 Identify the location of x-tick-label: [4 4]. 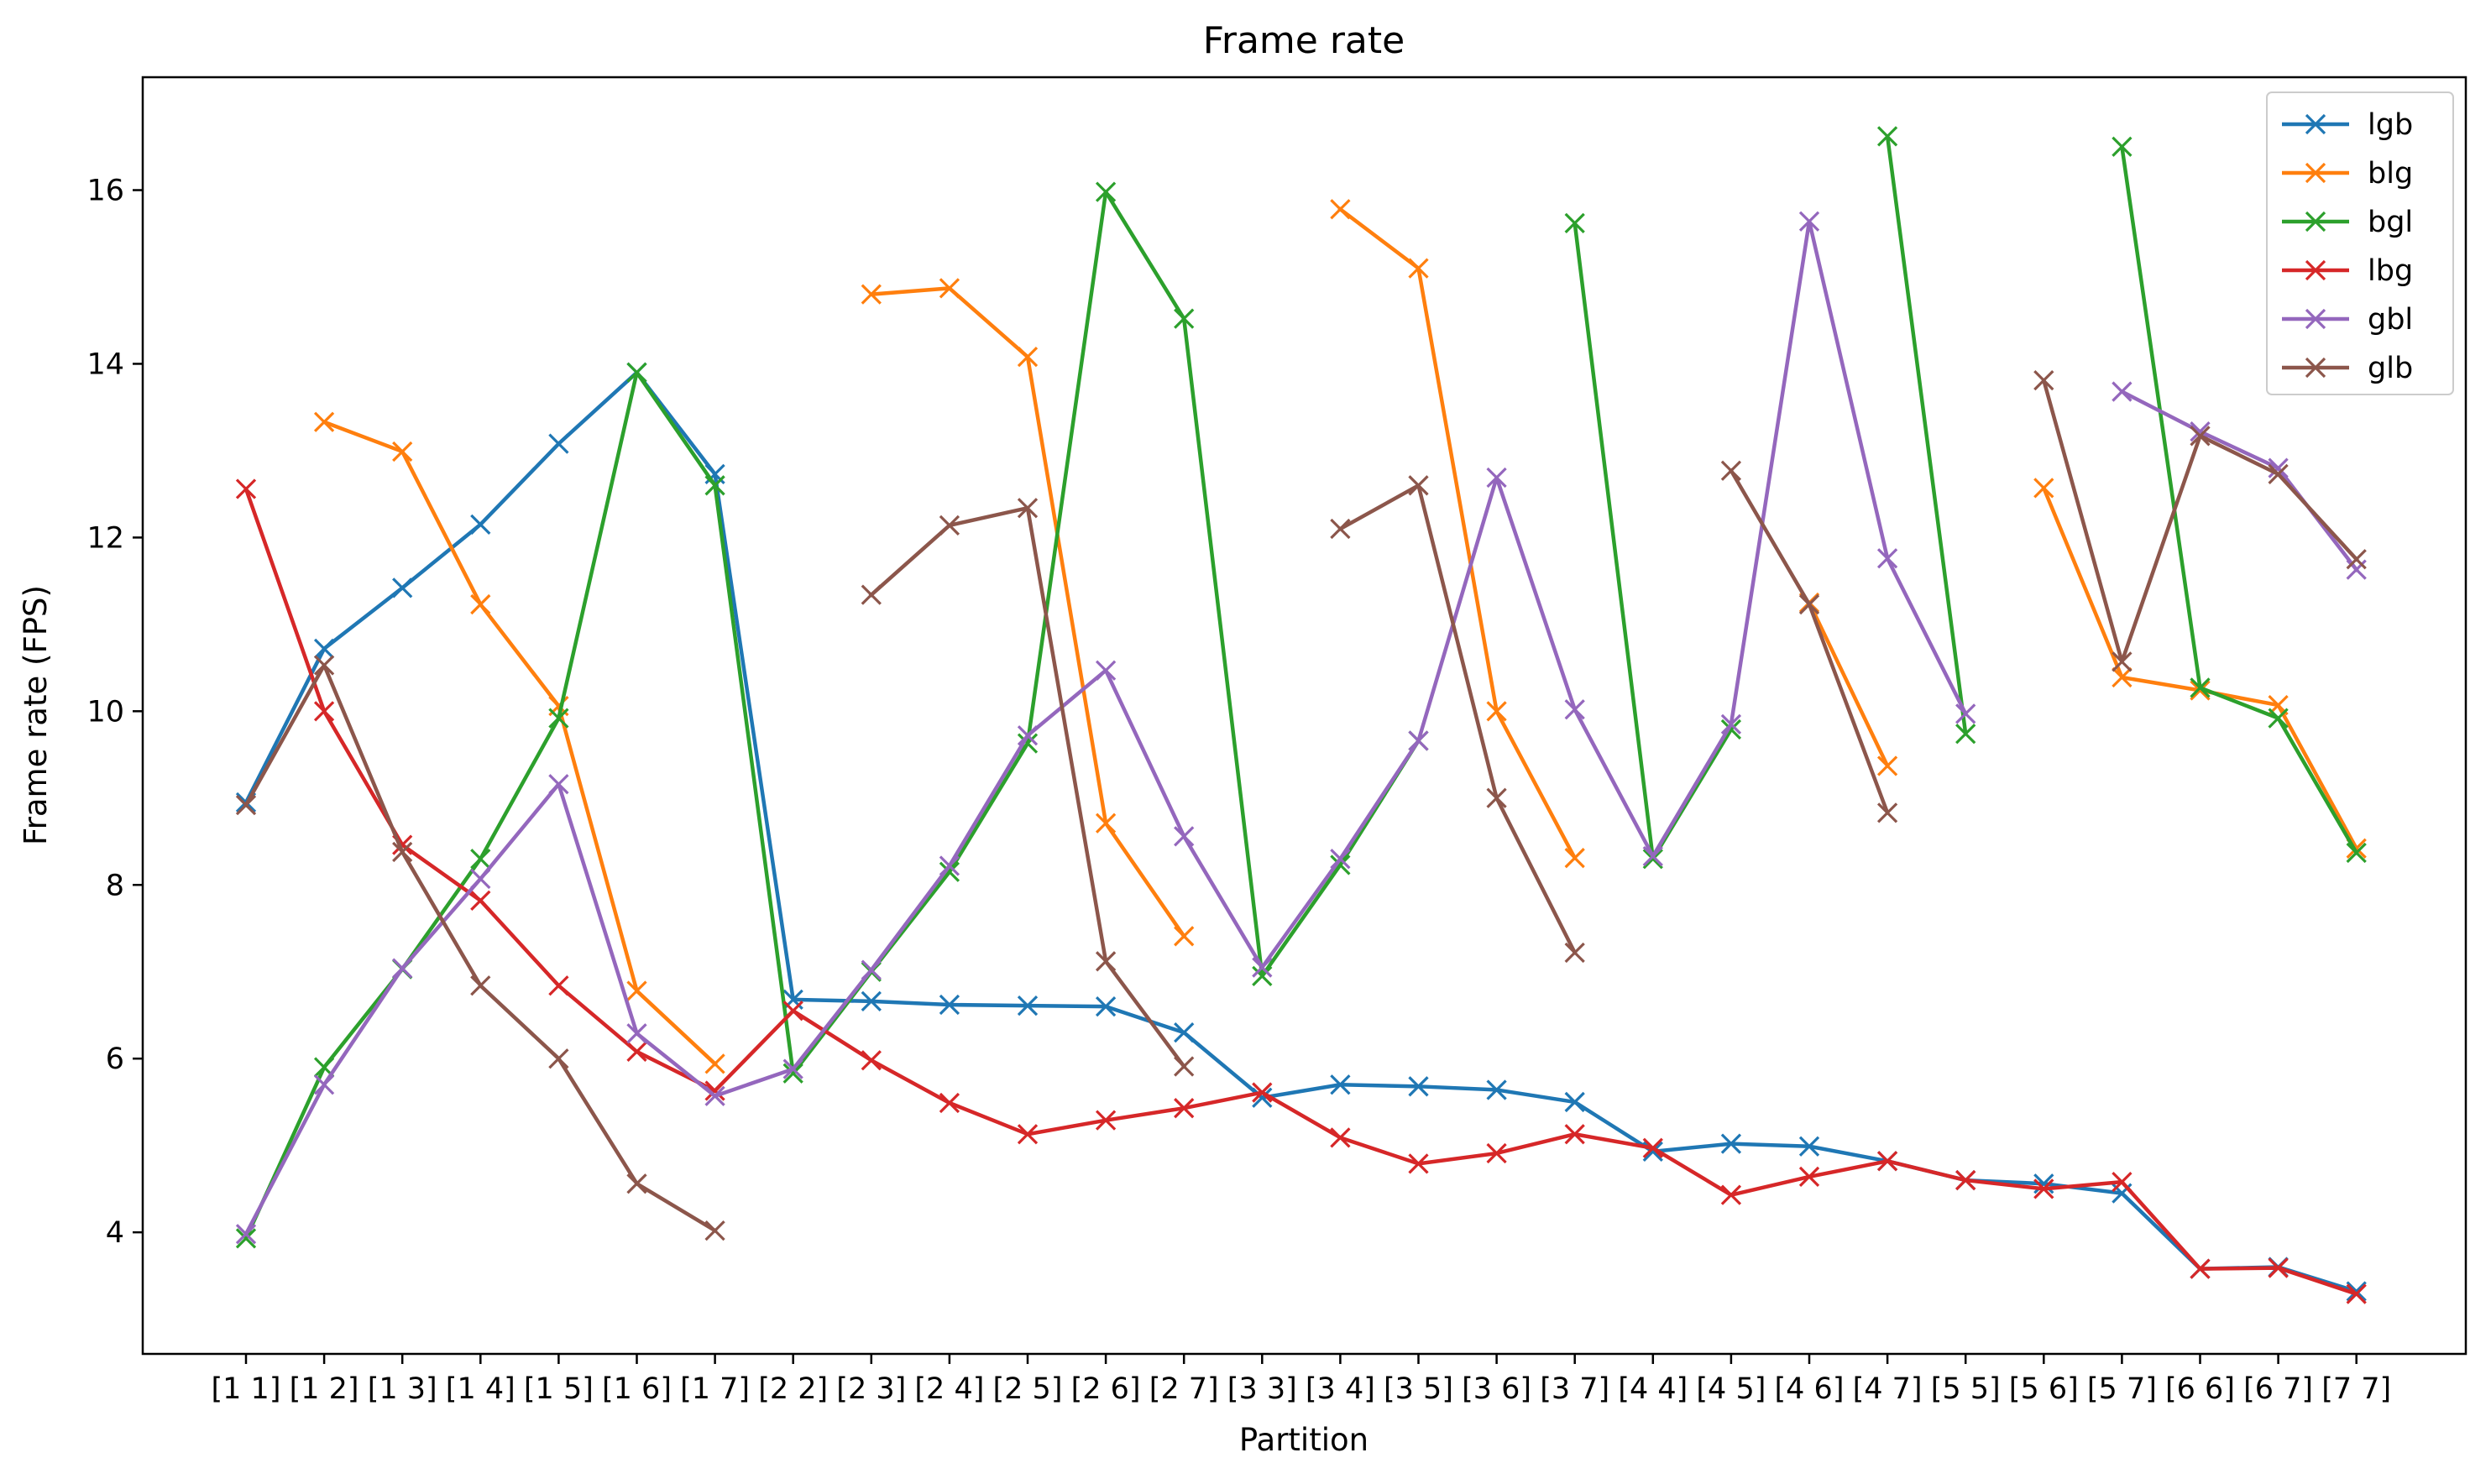
(1653, 1389).